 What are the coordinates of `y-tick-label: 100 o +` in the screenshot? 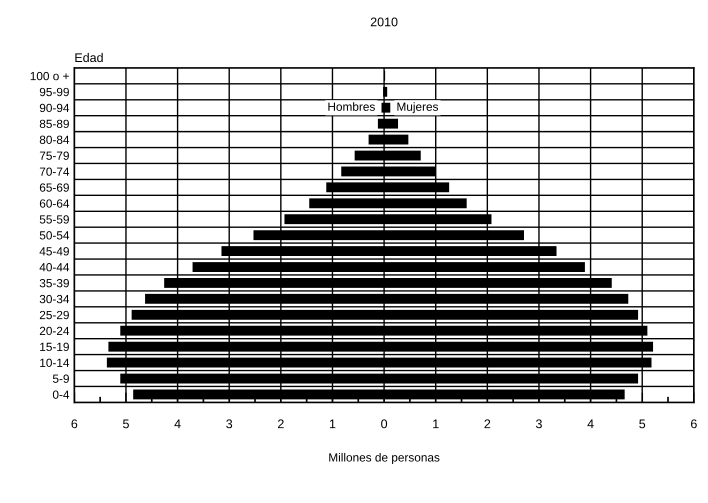 It's located at (49, 76).